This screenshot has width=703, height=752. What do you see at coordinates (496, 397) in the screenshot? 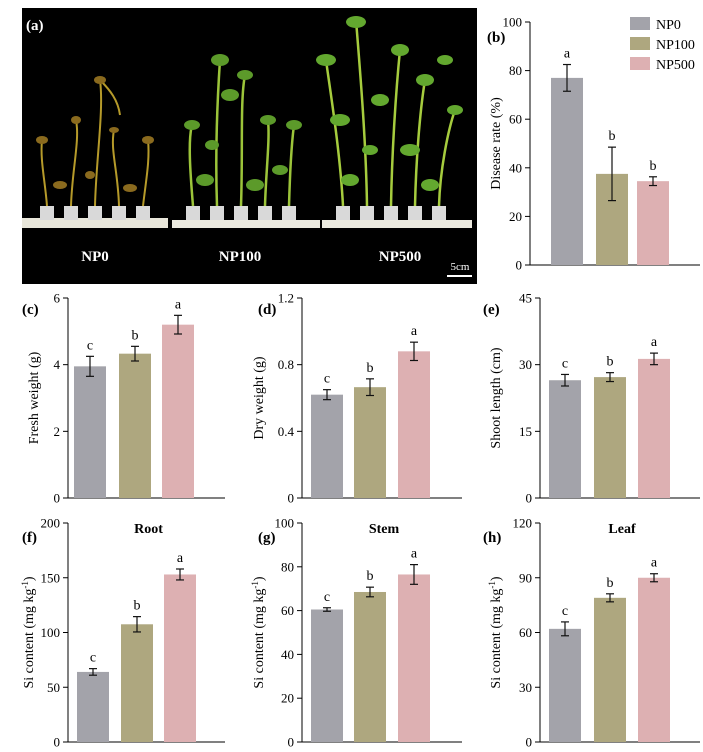
I see `y-axis-label-text: Shoot length (cm)` at bounding box center [496, 397].